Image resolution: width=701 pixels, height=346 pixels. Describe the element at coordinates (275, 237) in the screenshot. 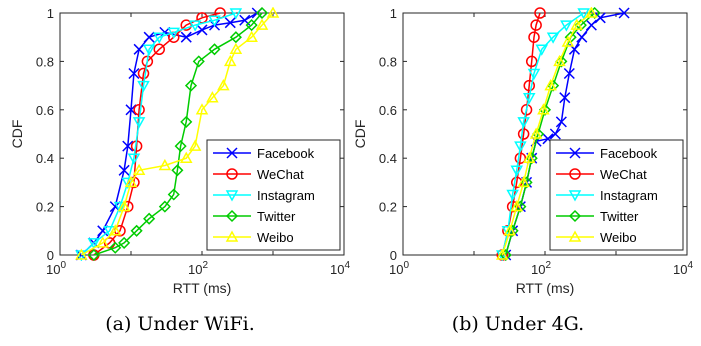

I see `legend-label-weibo: Weibo` at that location.